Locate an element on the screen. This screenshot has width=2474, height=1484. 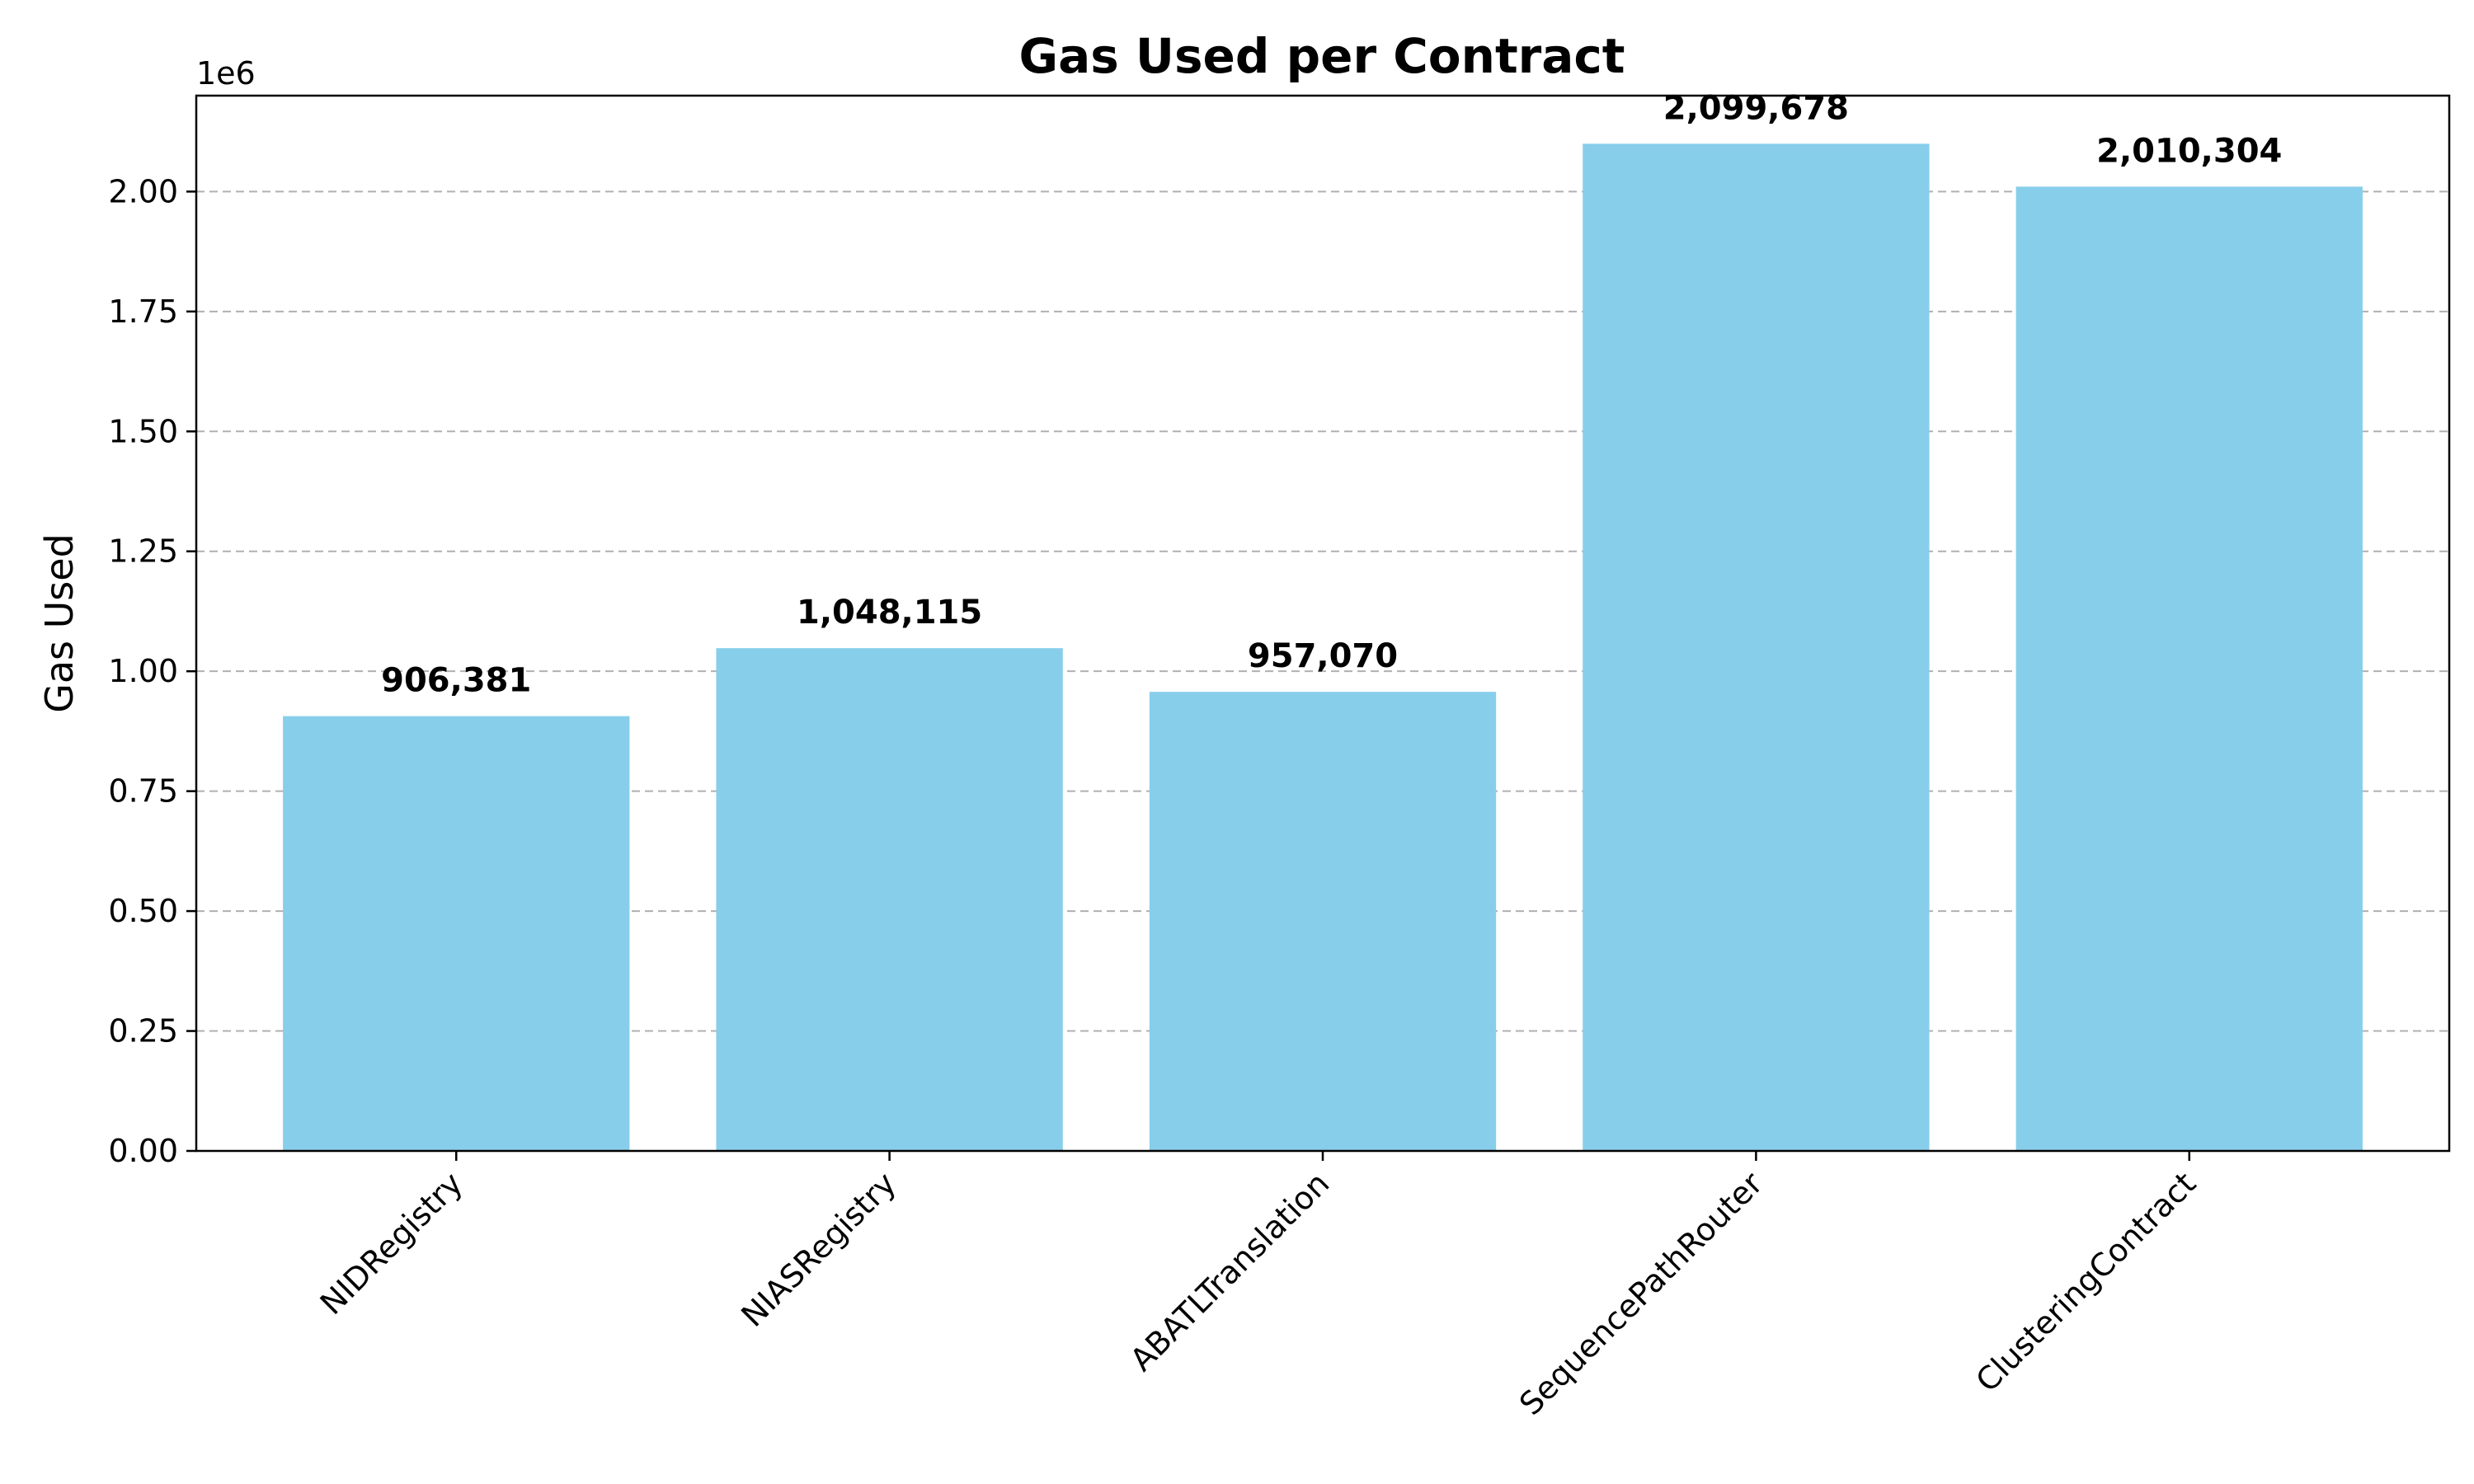
y-tick-label: 1.50 is located at coordinates (143, 431).